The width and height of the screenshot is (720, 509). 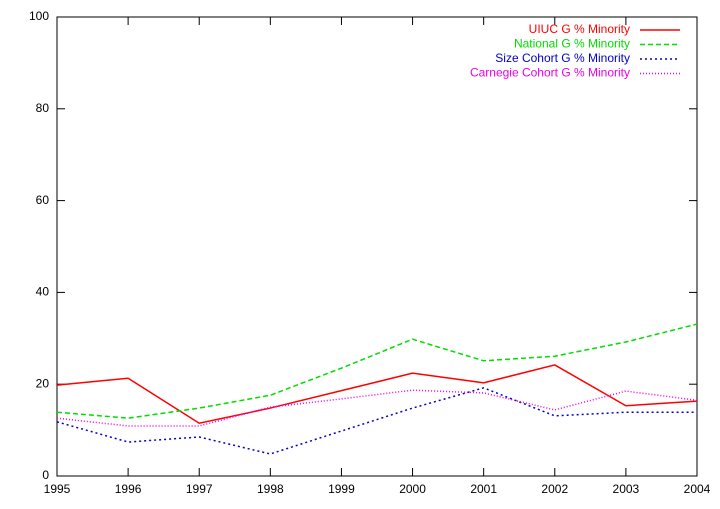 I want to click on x-tick-label: 2003, so click(x=626, y=489).